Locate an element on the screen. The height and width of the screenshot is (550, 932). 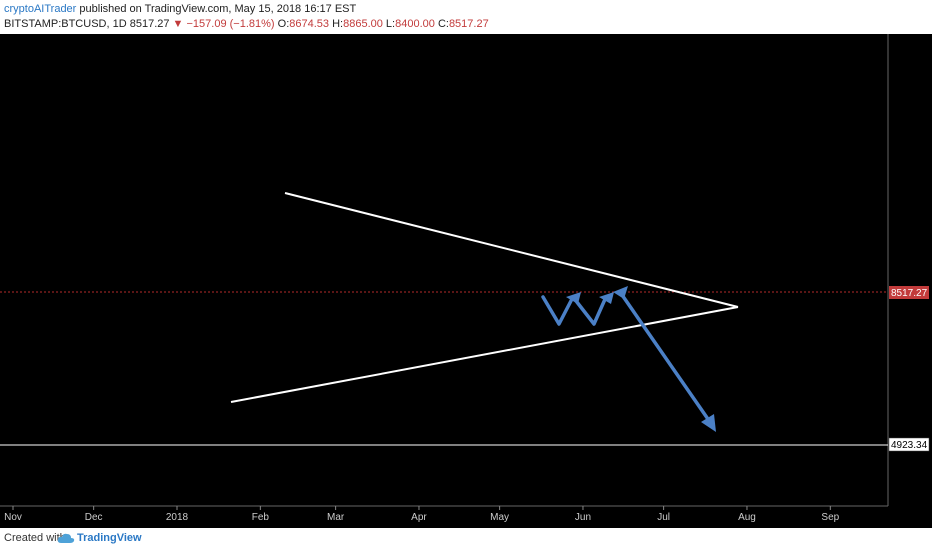
time-tick-label: May is located at coordinates (499, 517).